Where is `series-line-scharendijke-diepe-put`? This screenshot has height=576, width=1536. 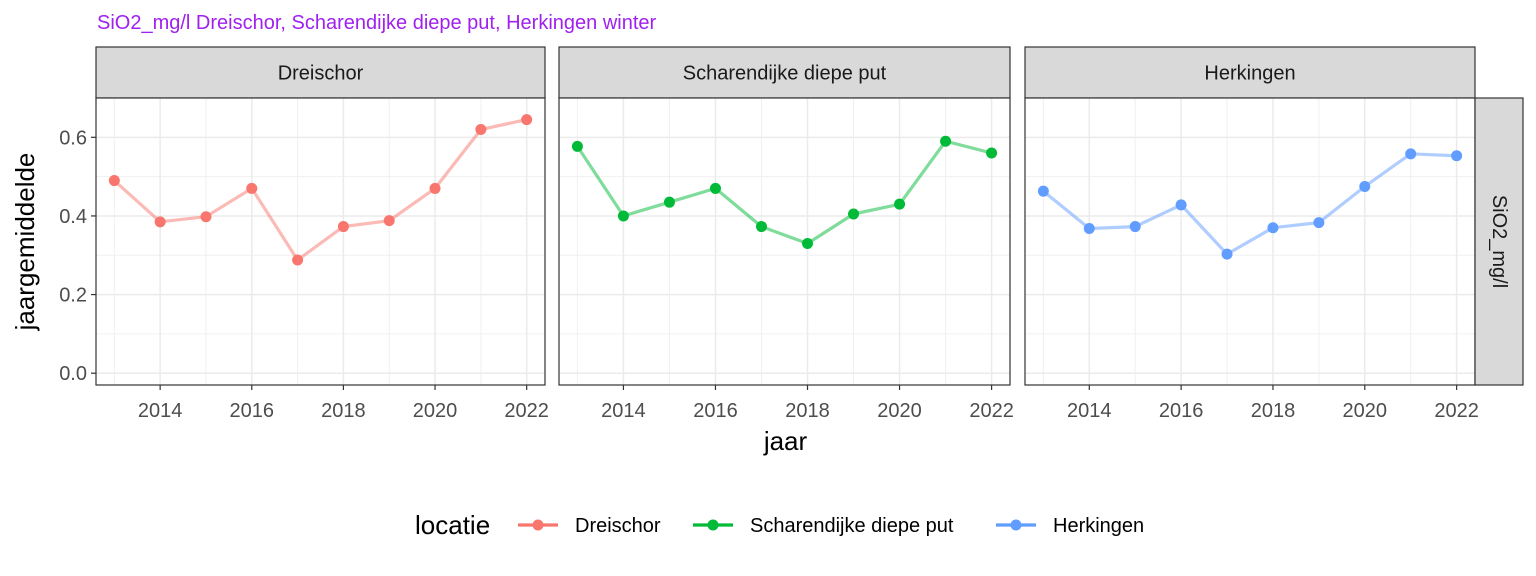 series-line-scharendijke-diepe-put is located at coordinates (784, 192).